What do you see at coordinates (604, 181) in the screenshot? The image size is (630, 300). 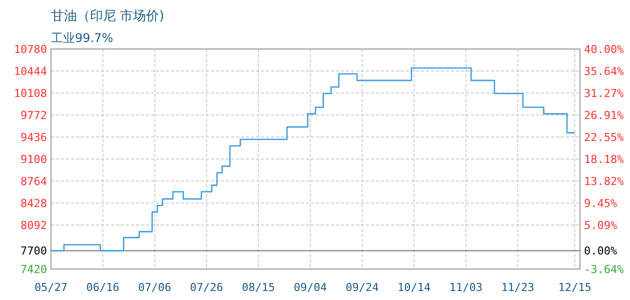 I see `y2-tick-label: 13.82%` at bounding box center [604, 181].